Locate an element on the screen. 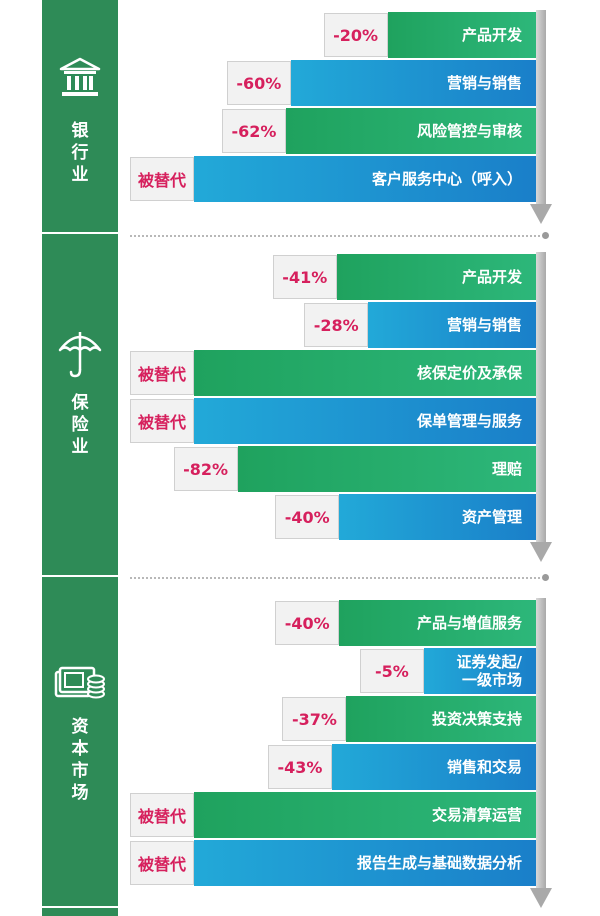 Image resolution: width=600 pixels, height=916 pixels. bar: -20% 产品开发 is located at coordinates (429, 35).